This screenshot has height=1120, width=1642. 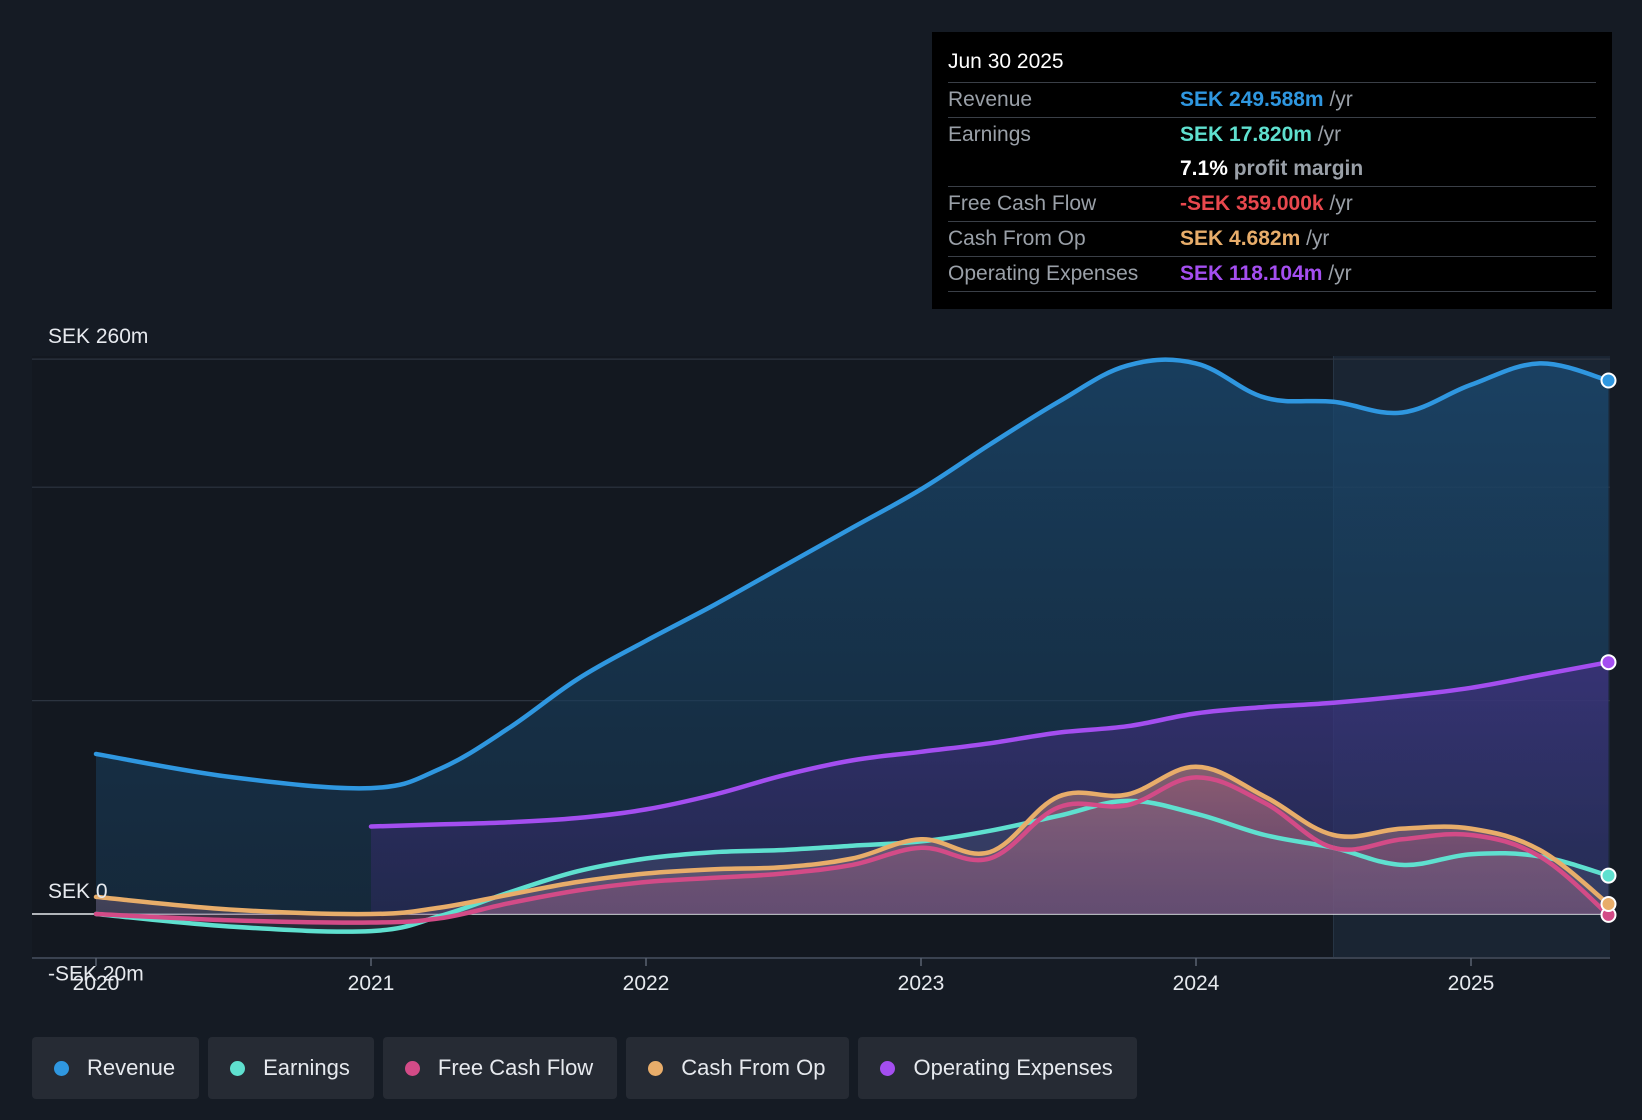 I want to click on series-line-free-cash-flow, so click(x=852, y=850).